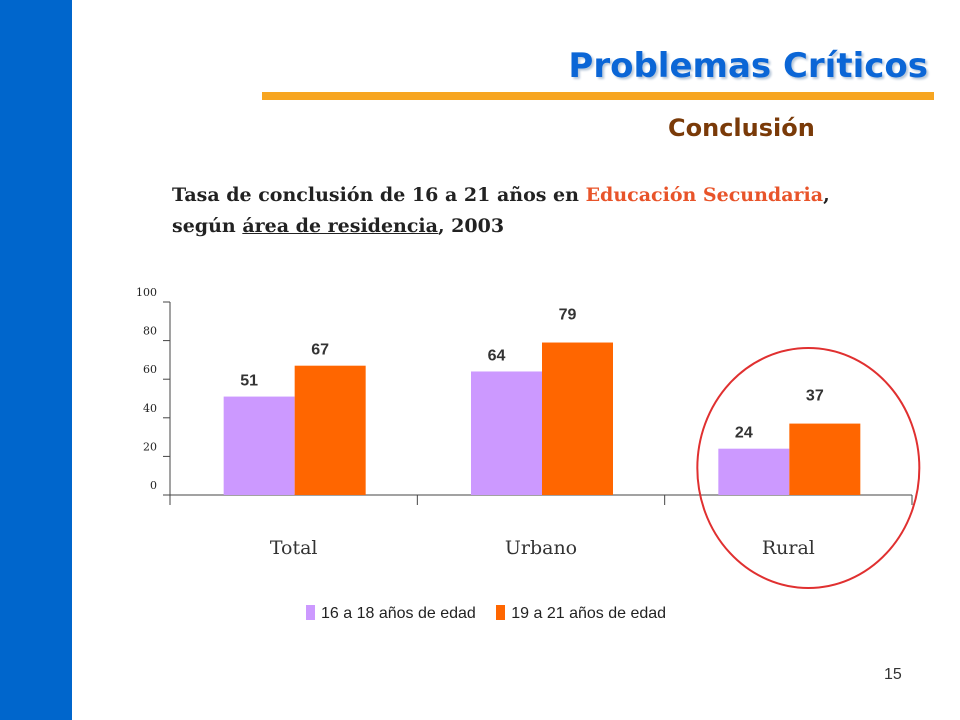 The image size is (960, 720). Describe the element at coordinates (568, 315) in the screenshot. I see `data-label: 79` at that location.